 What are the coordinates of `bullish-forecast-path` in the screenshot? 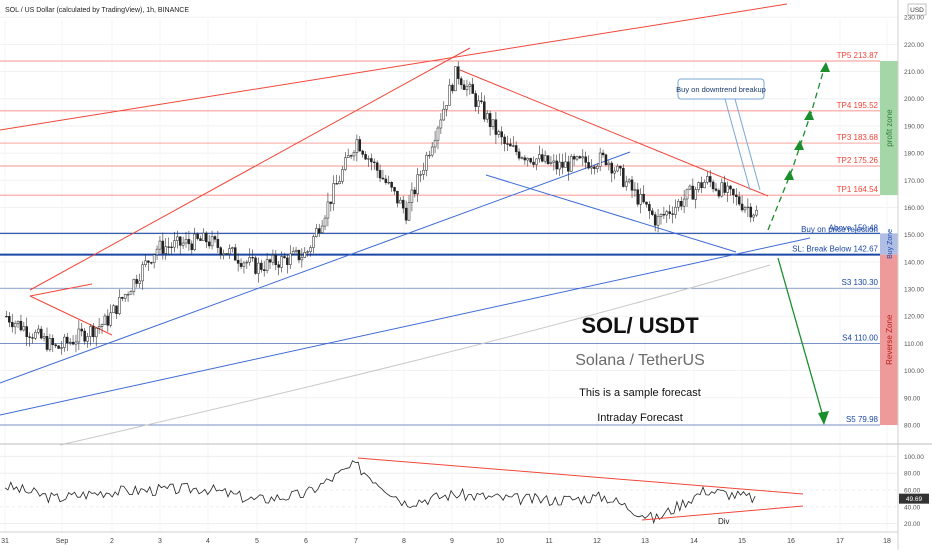 It's located at (797, 146).